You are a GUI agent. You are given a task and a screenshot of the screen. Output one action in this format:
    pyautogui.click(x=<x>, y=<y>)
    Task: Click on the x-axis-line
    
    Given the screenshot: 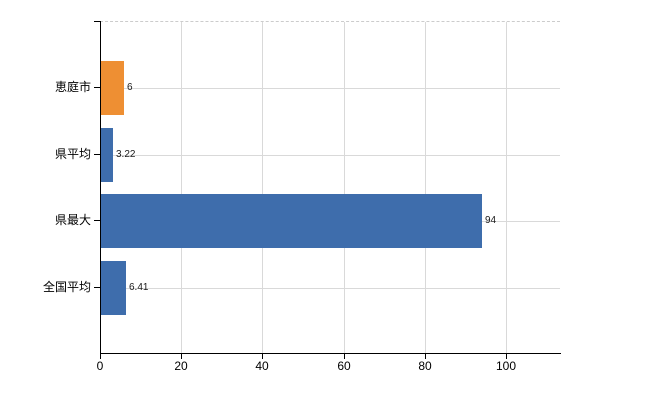 What is the action you would take?
    pyautogui.click(x=330, y=353)
    